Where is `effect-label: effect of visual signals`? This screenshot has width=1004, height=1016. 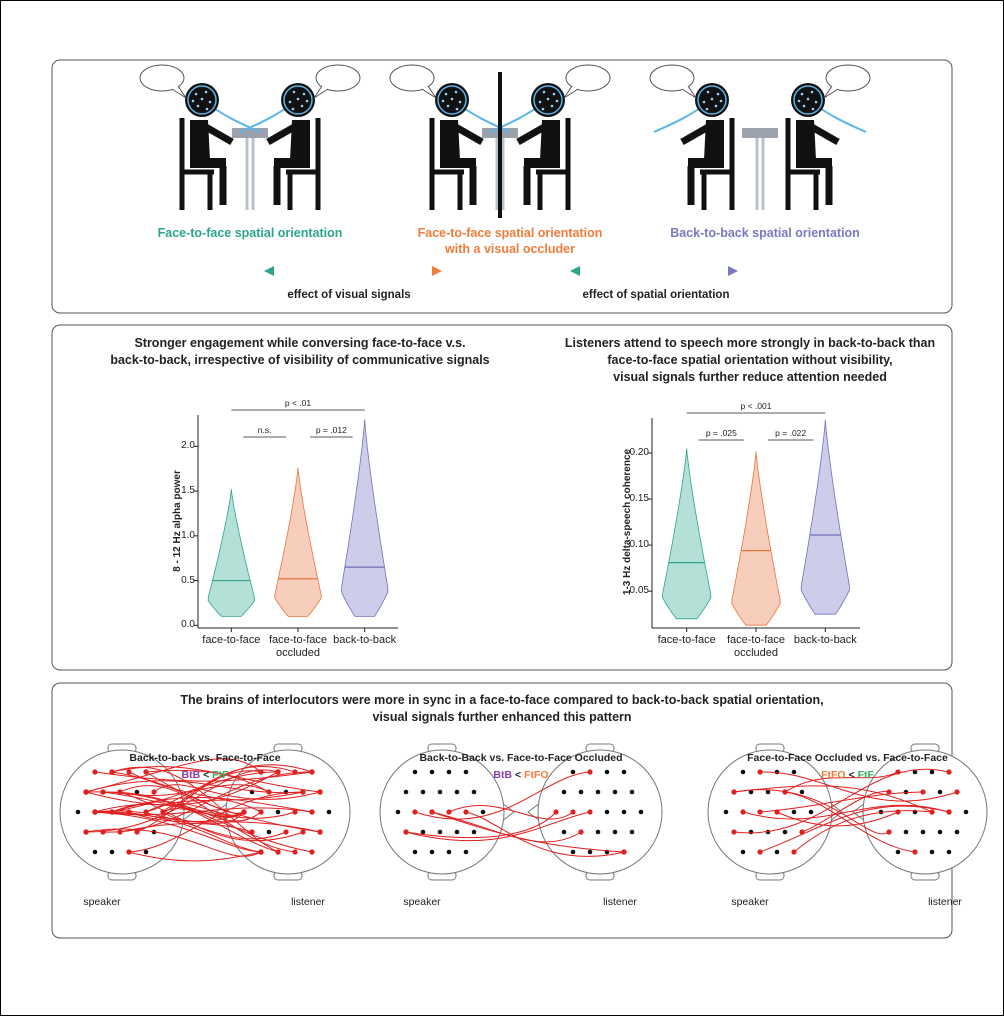
effect-label: effect of visual signals is located at coordinates (349, 295).